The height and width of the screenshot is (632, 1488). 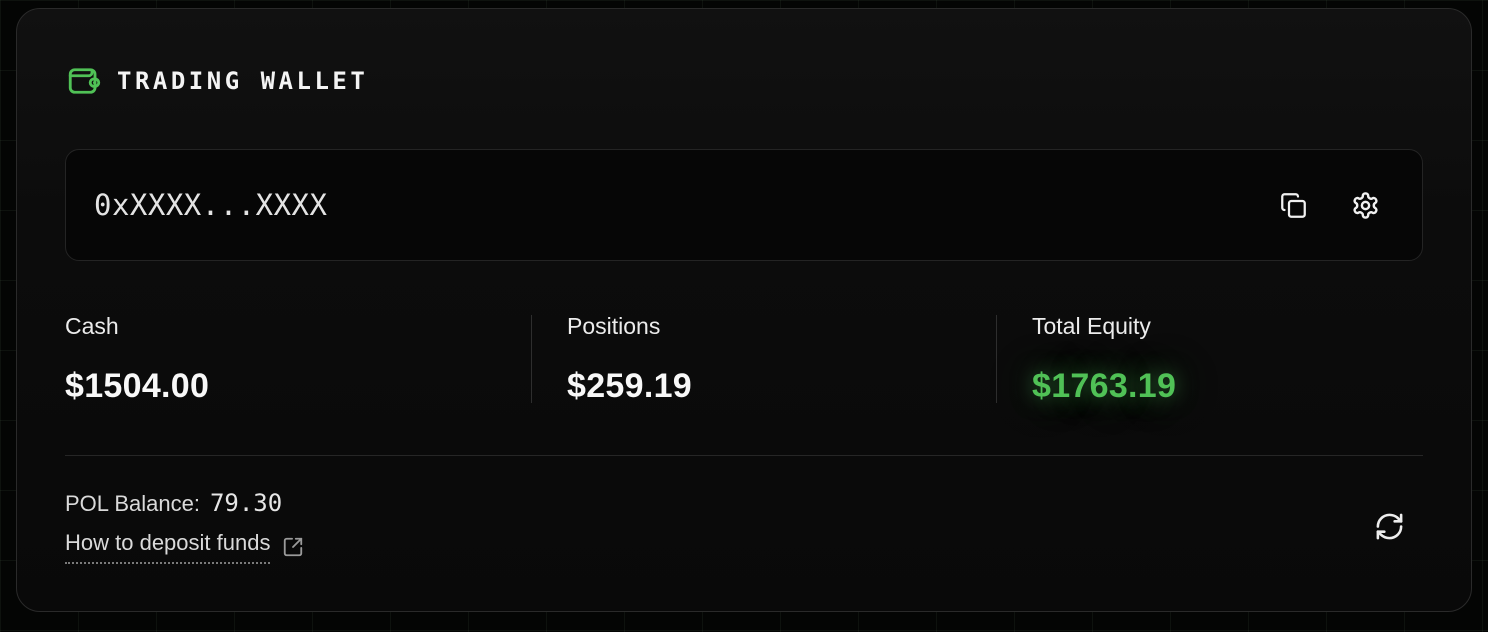 I want to click on copy-icon, so click(x=1293, y=205).